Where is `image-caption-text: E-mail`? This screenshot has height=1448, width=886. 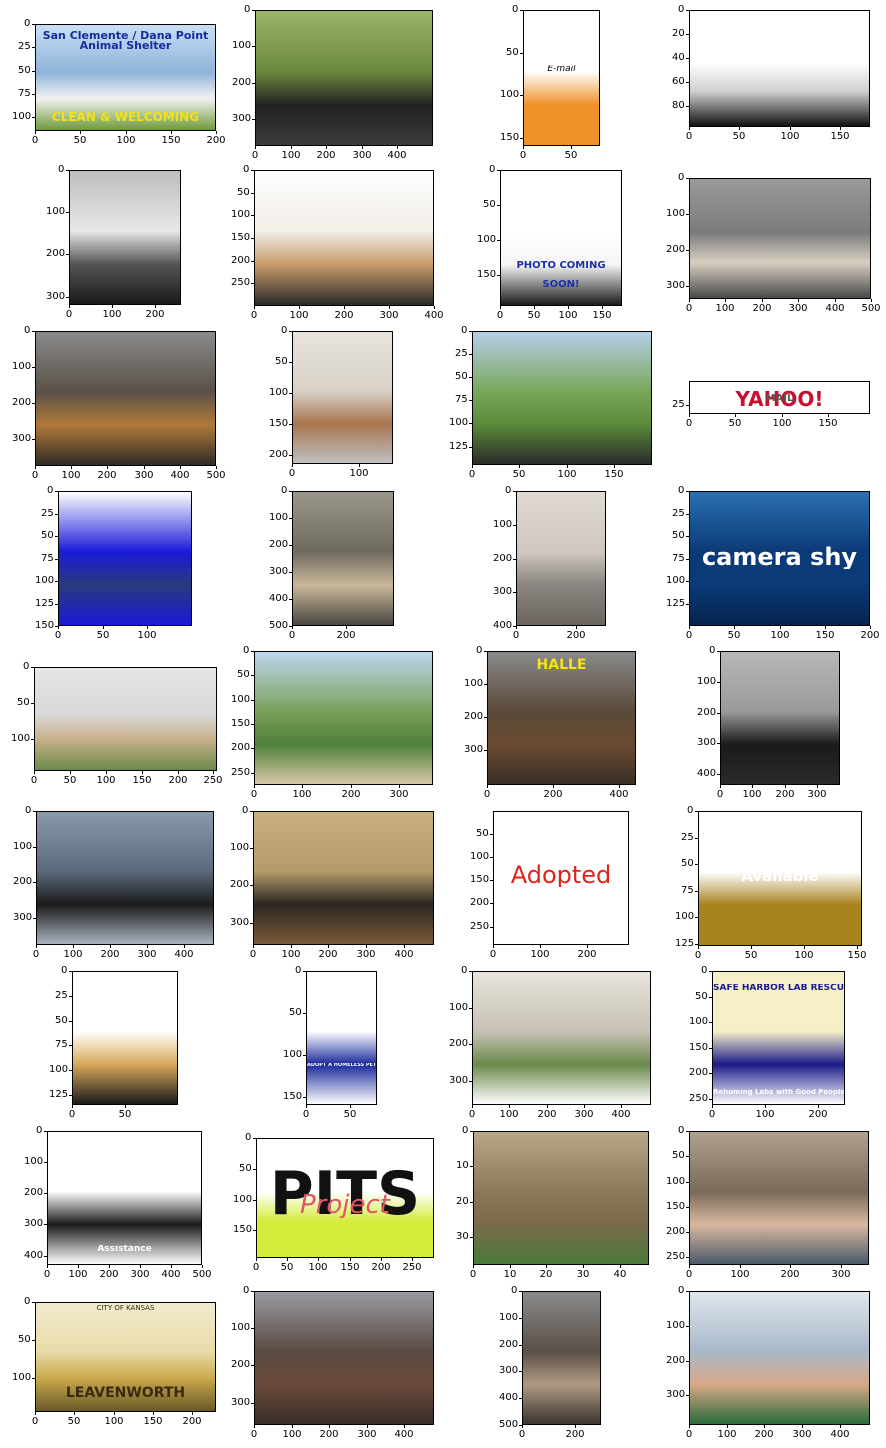
image-caption-text: E-mail is located at coordinates (561, 69).